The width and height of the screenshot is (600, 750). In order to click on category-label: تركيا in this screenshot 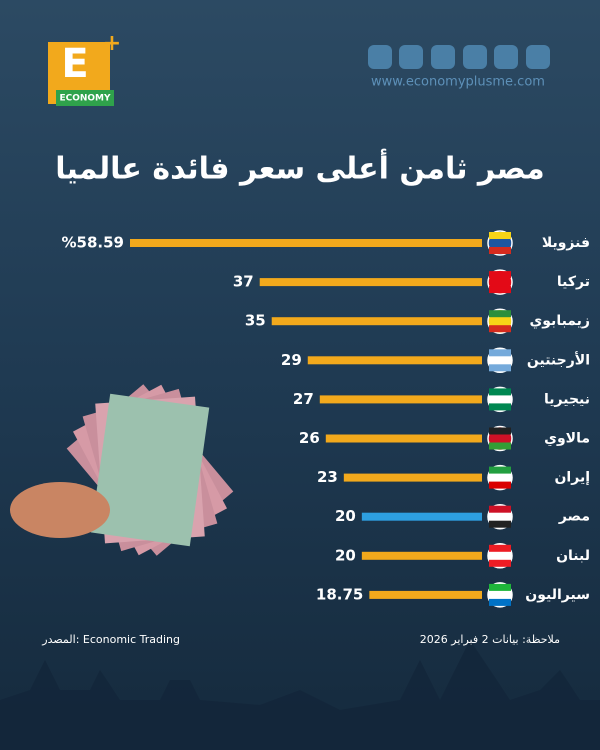, I will do `click(573, 282)`.